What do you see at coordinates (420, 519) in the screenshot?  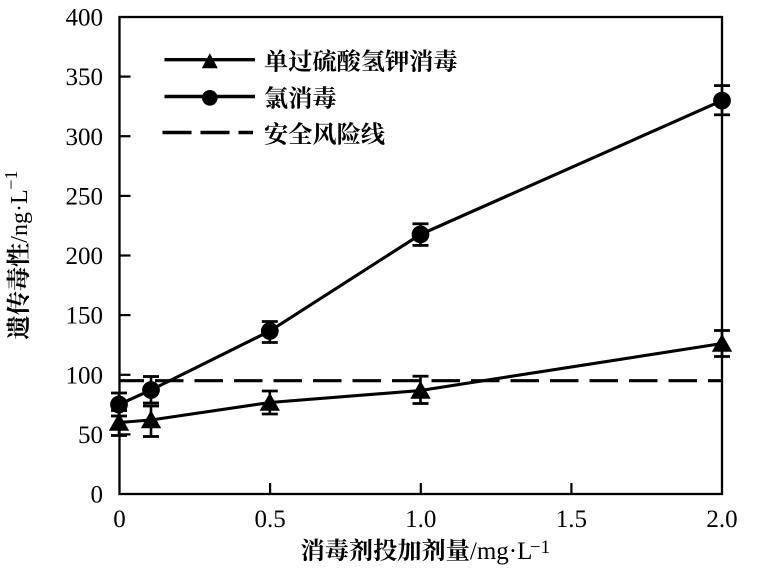 I see `svg-text: 1.0` at bounding box center [420, 519].